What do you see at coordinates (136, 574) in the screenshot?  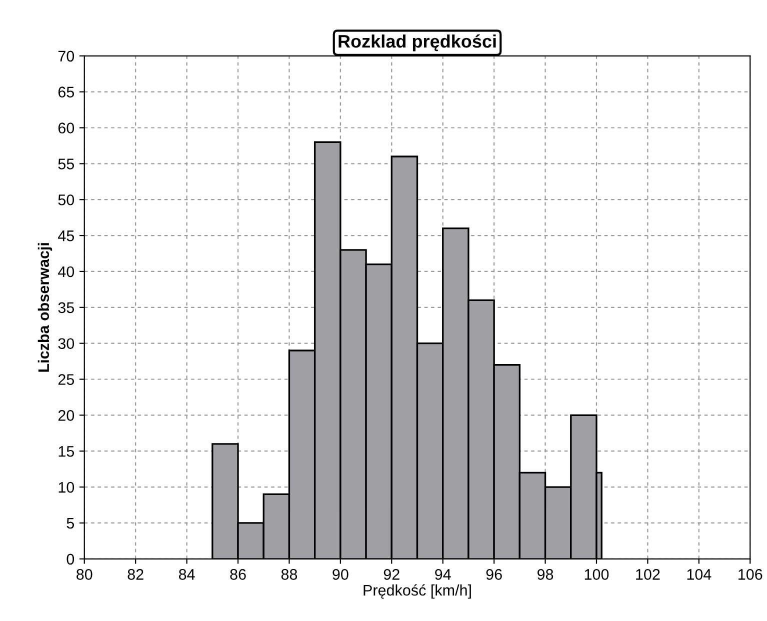 I see `x-tick-label: 82` at bounding box center [136, 574].